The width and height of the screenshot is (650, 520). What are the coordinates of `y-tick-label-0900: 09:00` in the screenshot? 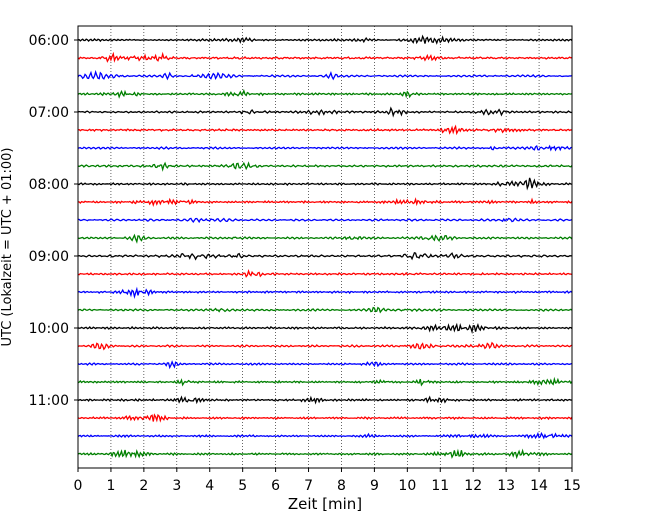 It's located at (49, 257).